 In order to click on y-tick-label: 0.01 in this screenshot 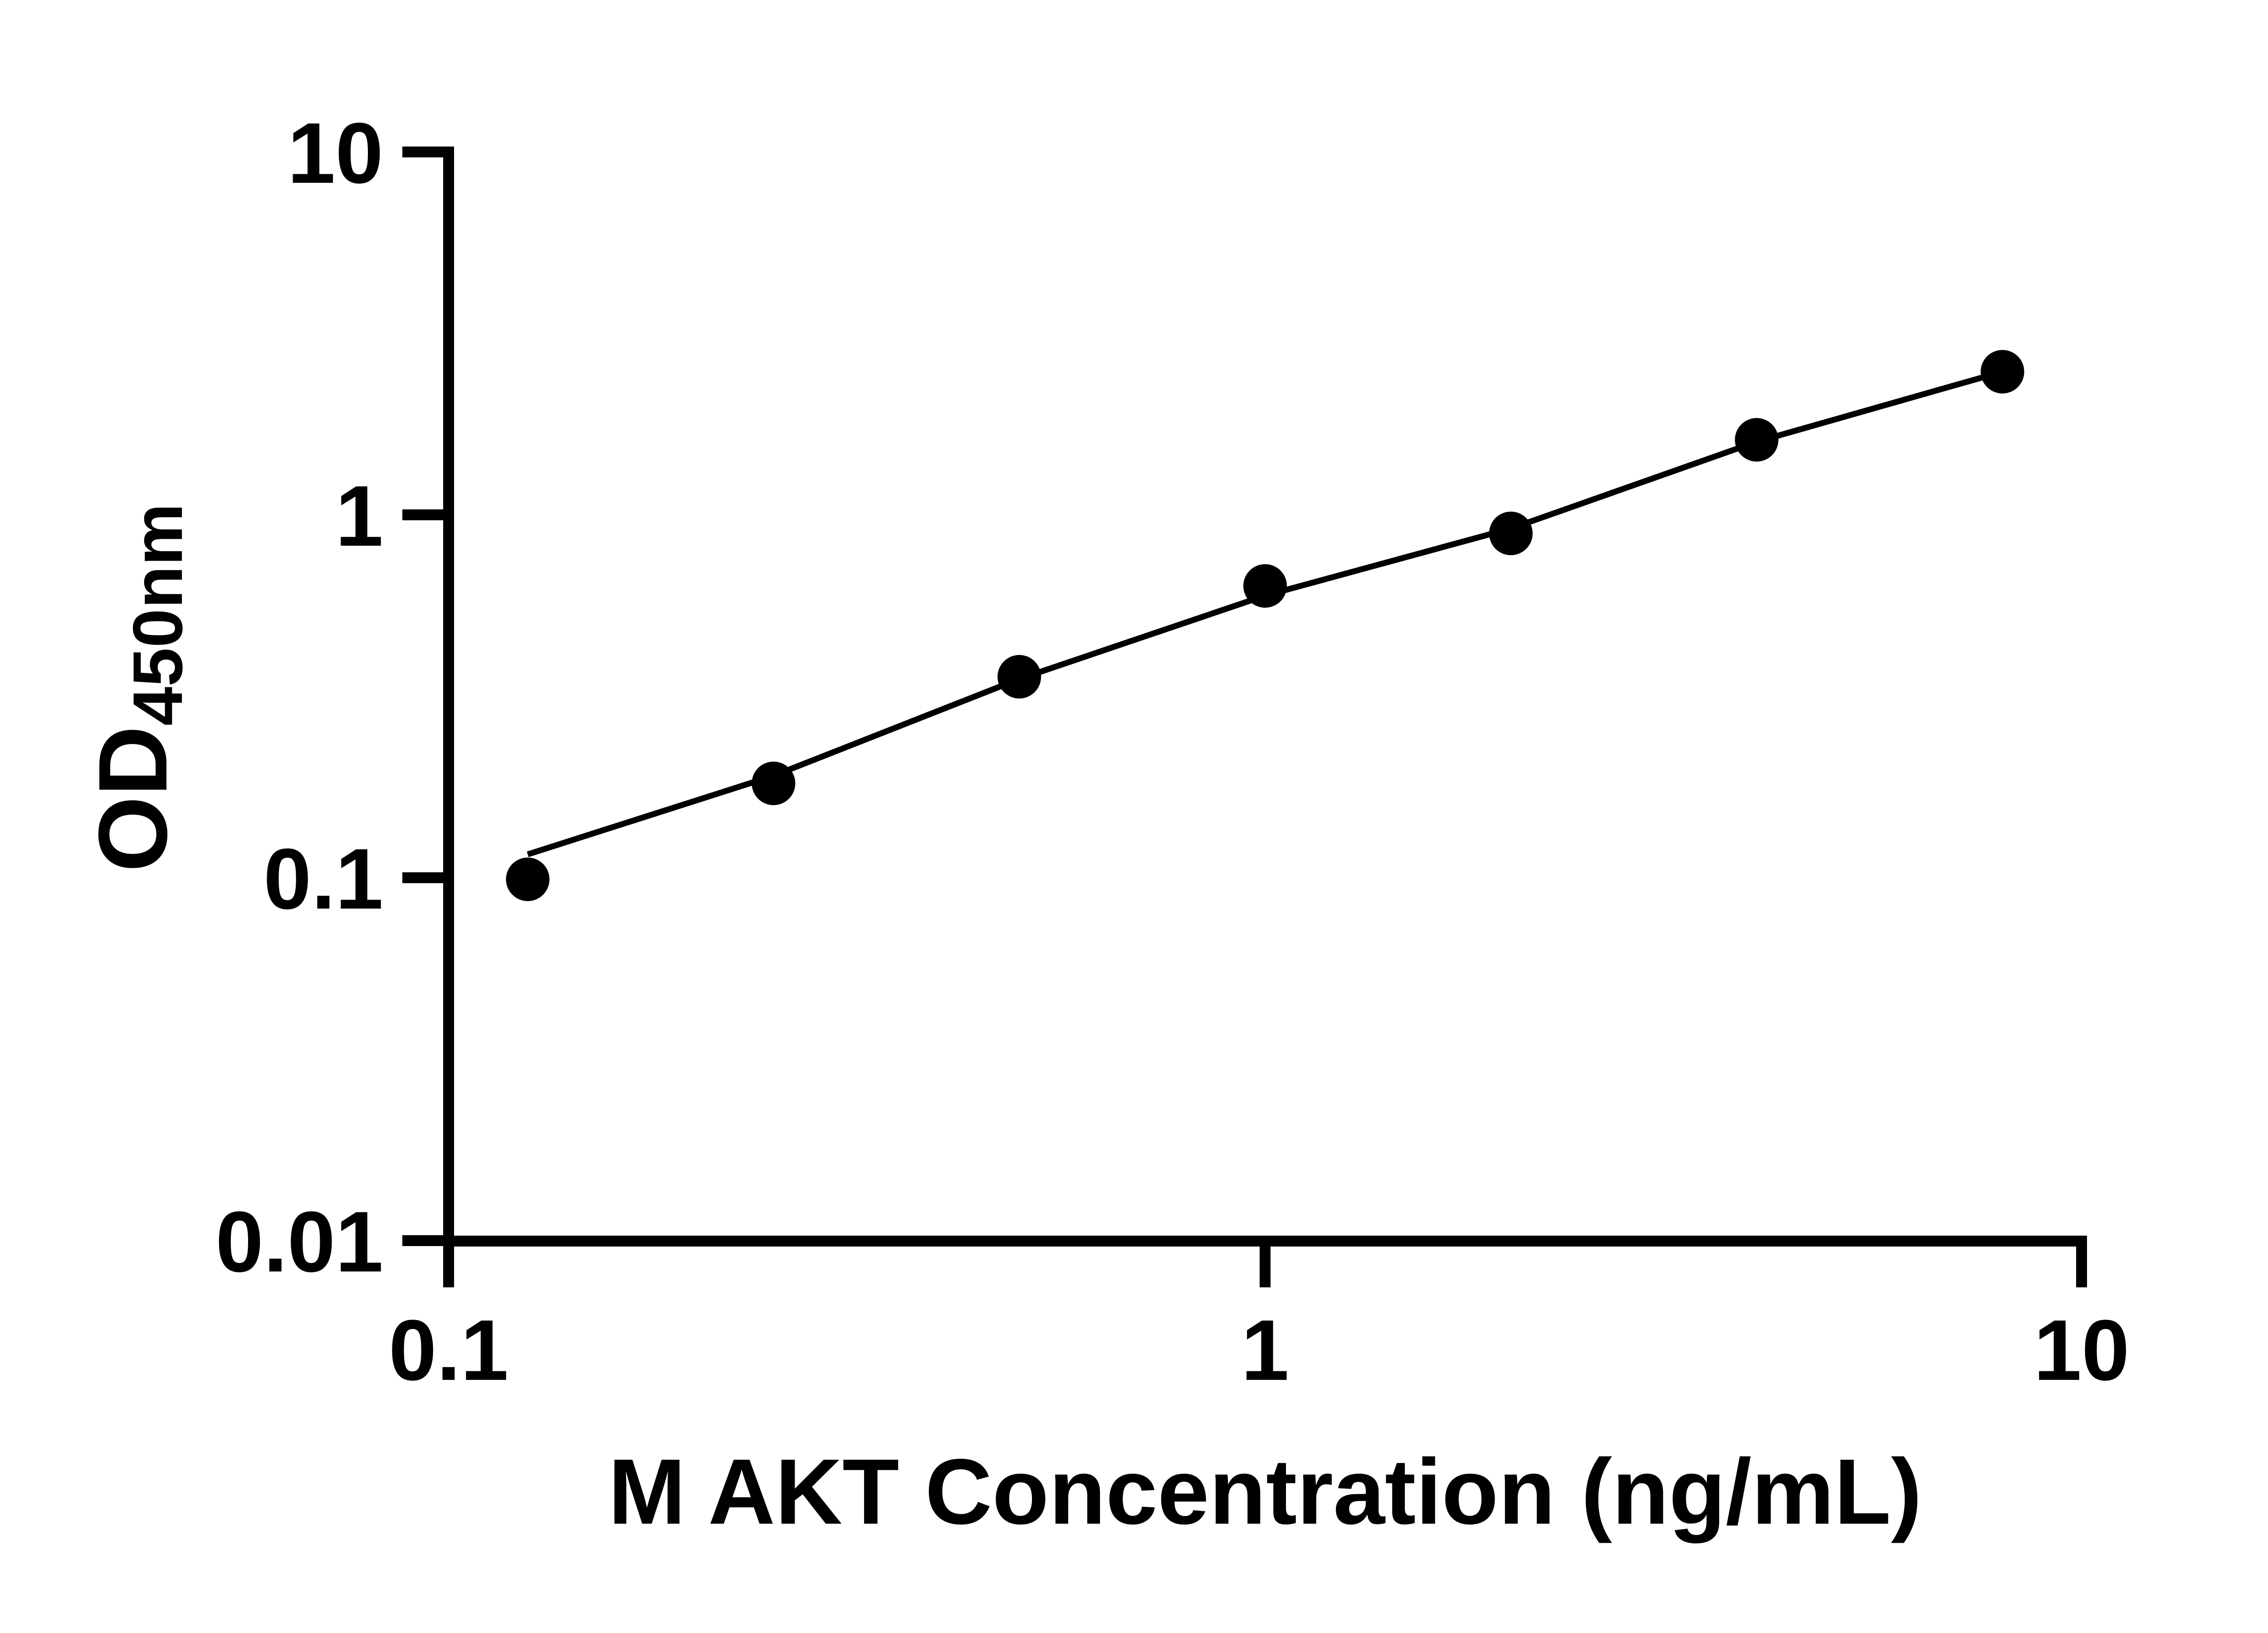, I will do `click(299, 1242)`.